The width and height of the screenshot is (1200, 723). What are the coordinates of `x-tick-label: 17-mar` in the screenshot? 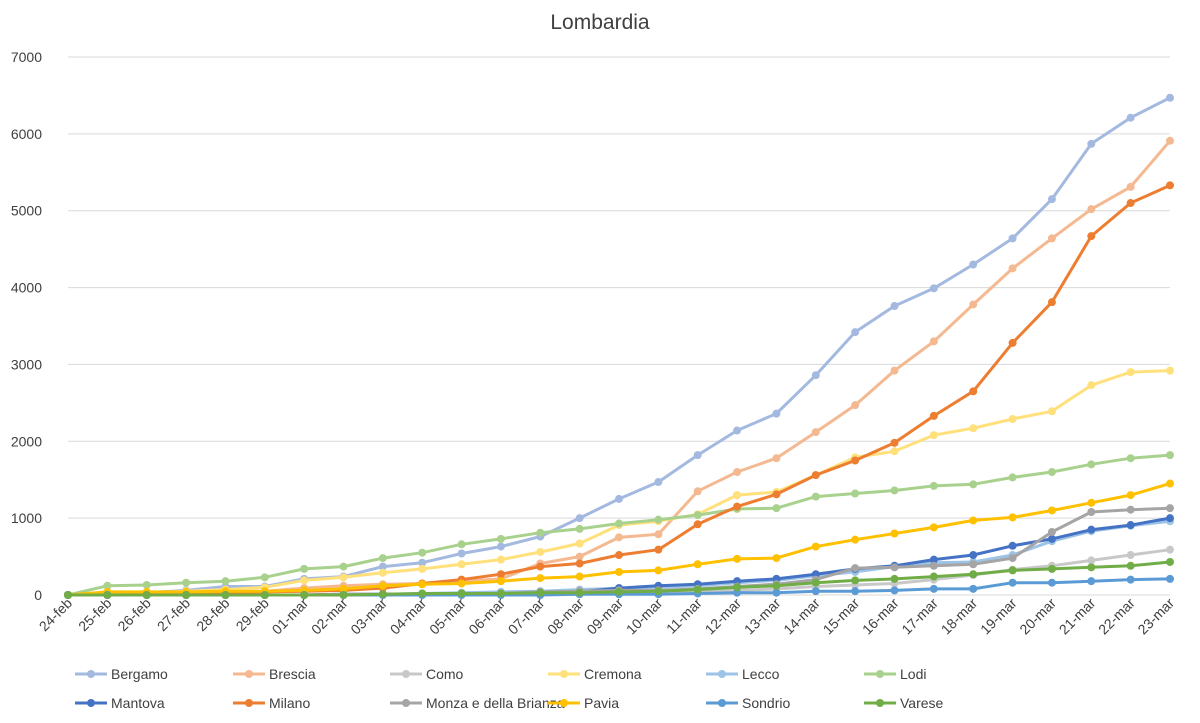 It's located at (919, 616).